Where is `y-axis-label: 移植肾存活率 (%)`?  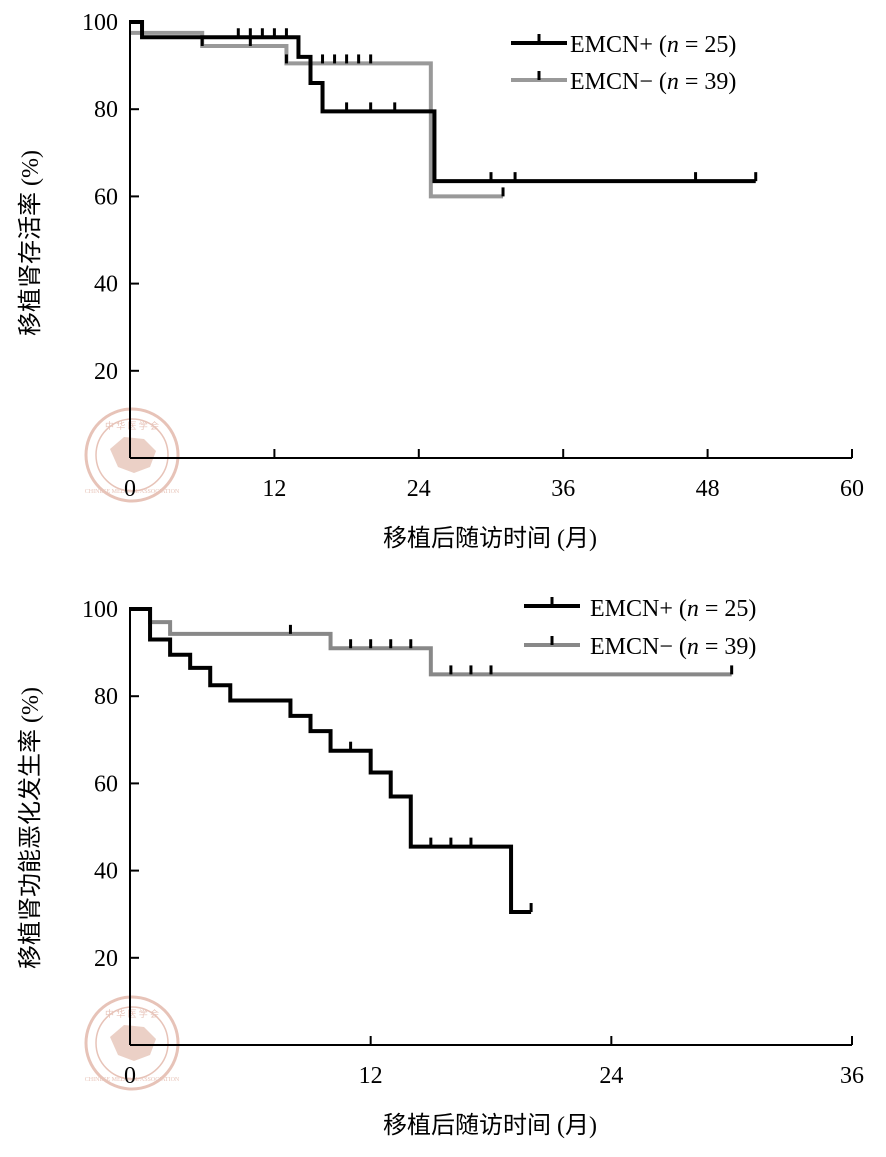
y-axis-label: 移植肾存活率 (%) is located at coordinates (30, 243).